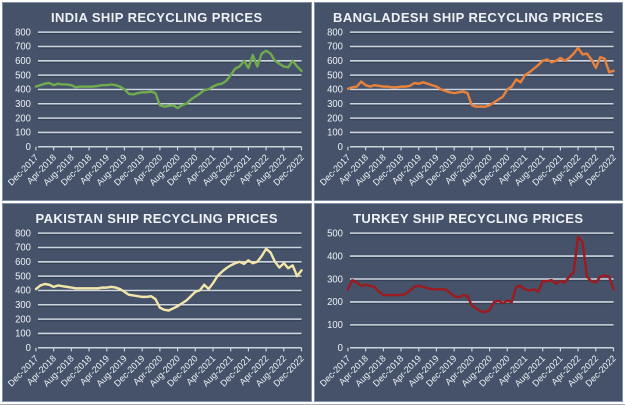 The width and height of the screenshot is (625, 405). I want to click on turkey-chart-title: TURKEY SHIP RECYCLING PRICES, so click(468, 218).